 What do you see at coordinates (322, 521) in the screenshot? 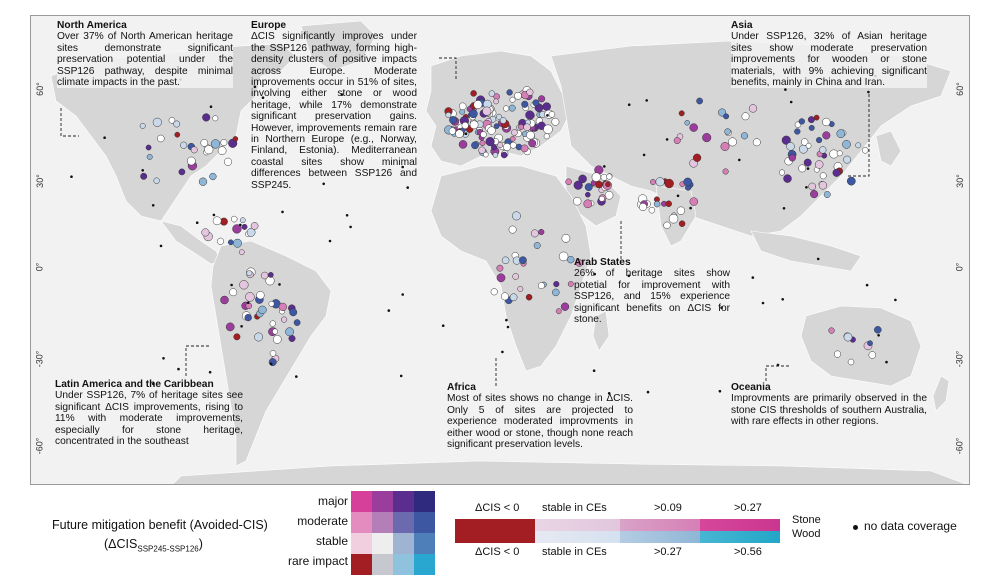
I see `legend-level-moderate: moderate` at bounding box center [322, 521].